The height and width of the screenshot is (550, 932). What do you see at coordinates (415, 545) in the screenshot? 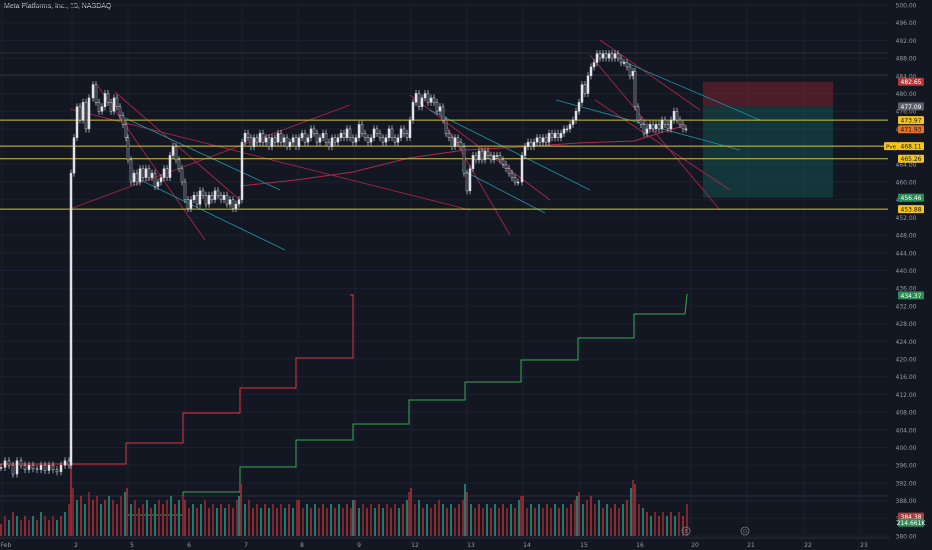
I see `date-tick-label: 12` at bounding box center [415, 545].